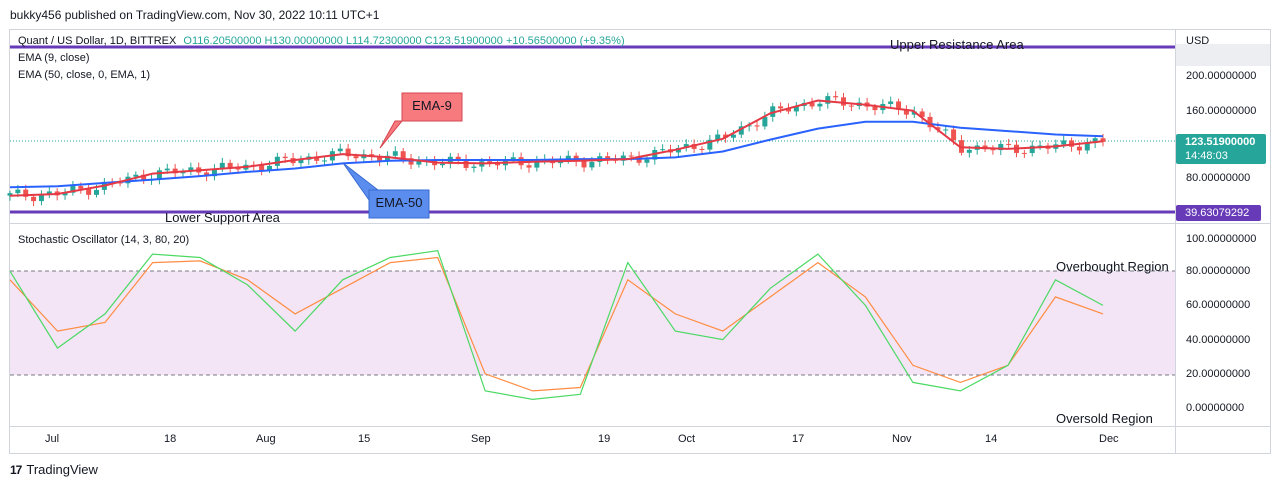 This screenshot has height=489, width=1280. What do you see at coordinates (1223, 55) in the screenshot?
I see `currency-strip` at bounding box center [1223, 55].